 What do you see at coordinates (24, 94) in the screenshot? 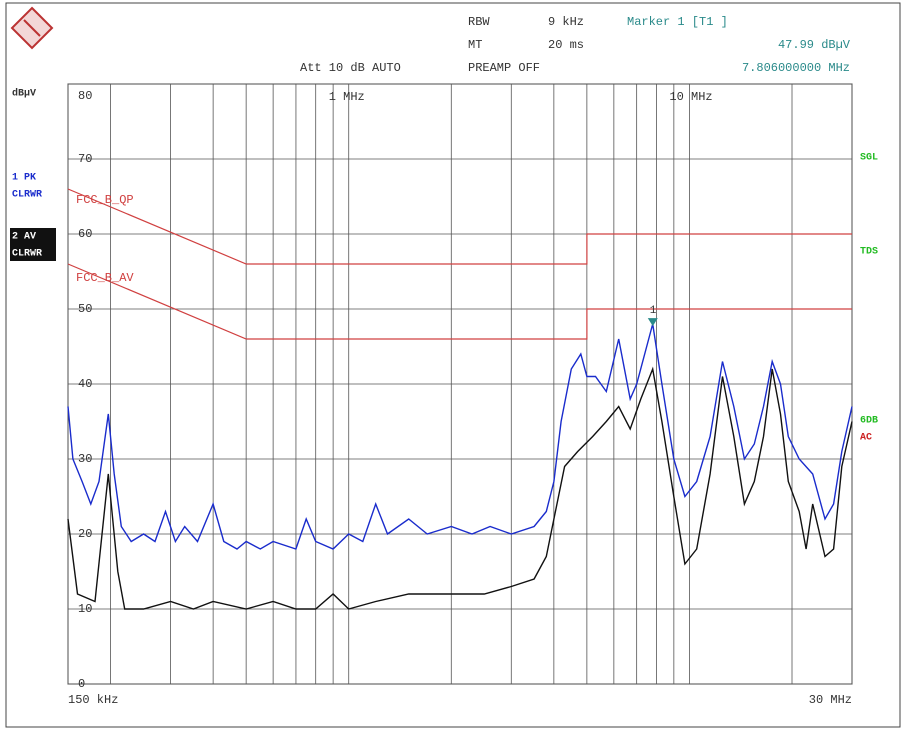
I see `y-unit: dBµV` at bounding box center [24, 94].